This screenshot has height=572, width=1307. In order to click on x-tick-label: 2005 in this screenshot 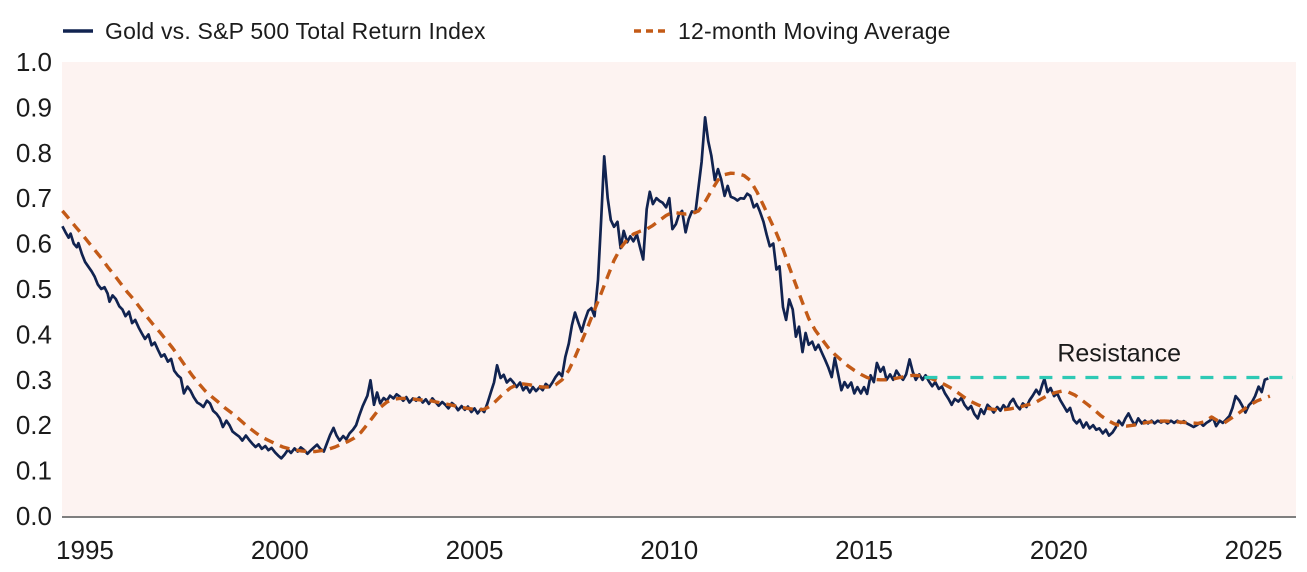, I will do `click(475, 550)`.